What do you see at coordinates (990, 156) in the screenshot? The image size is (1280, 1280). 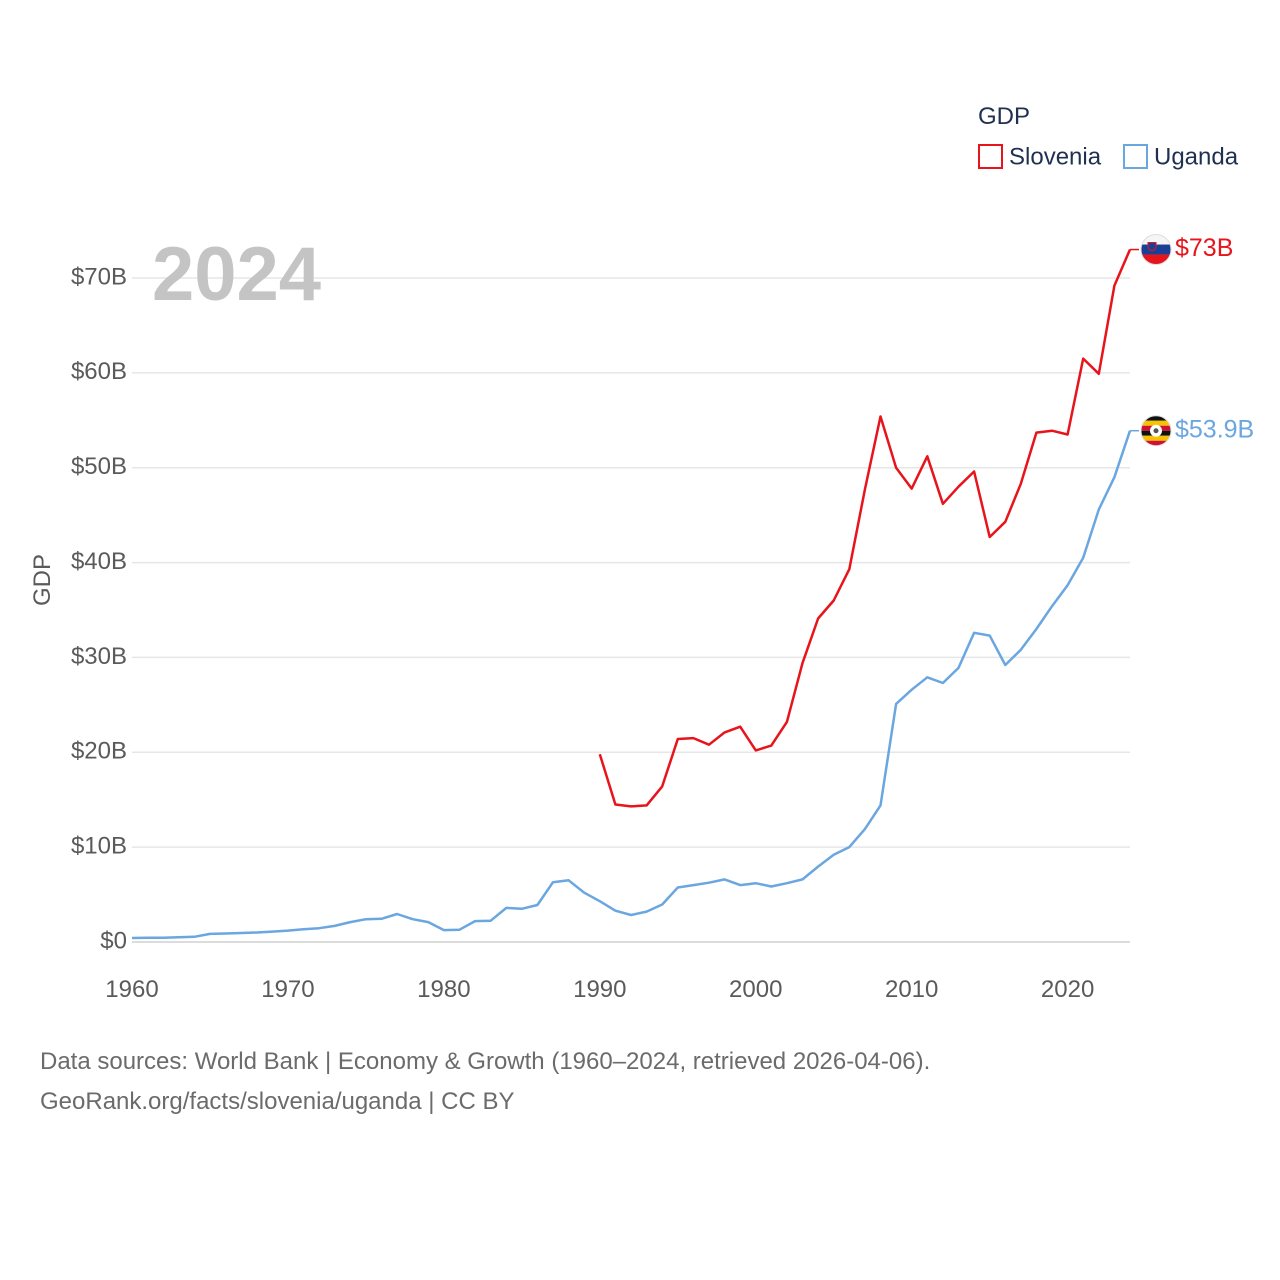 I see `legend-swatch-slovenia` at bounding box center [990, 156].